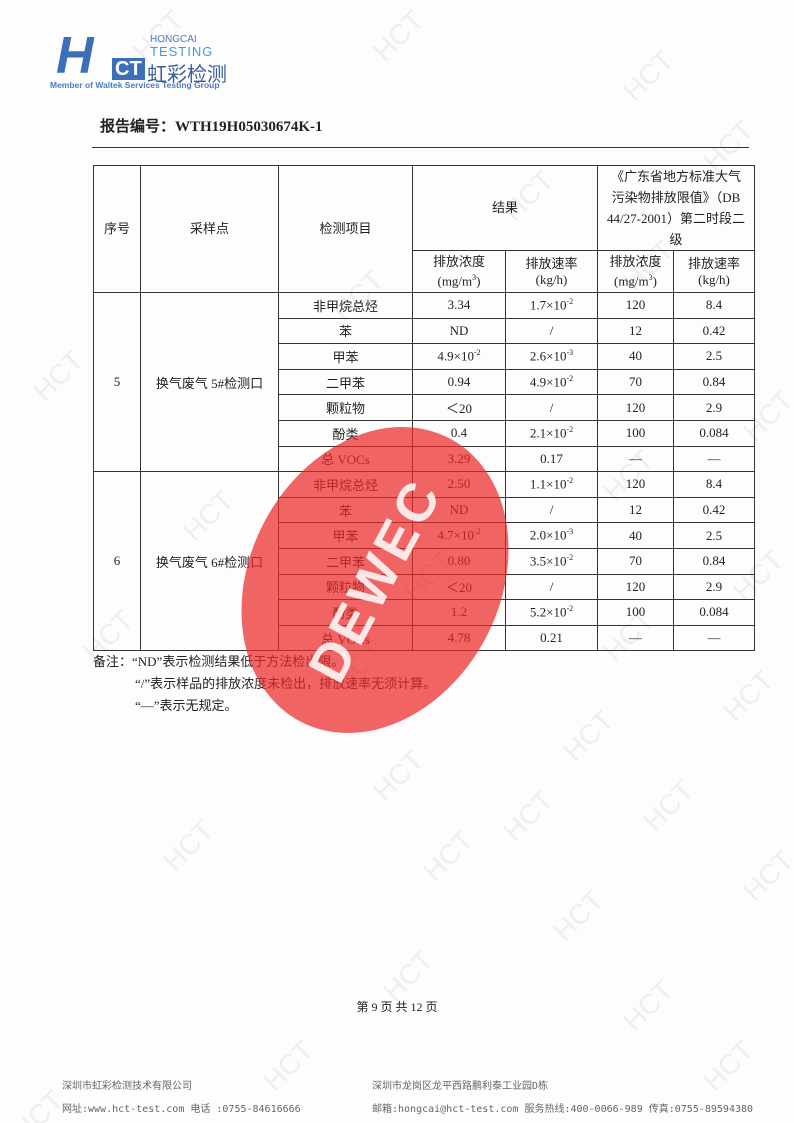 The width and height of the screenshot is (794, 1123). I want to click on cell: 2.6×10-3, so click(551, 356).